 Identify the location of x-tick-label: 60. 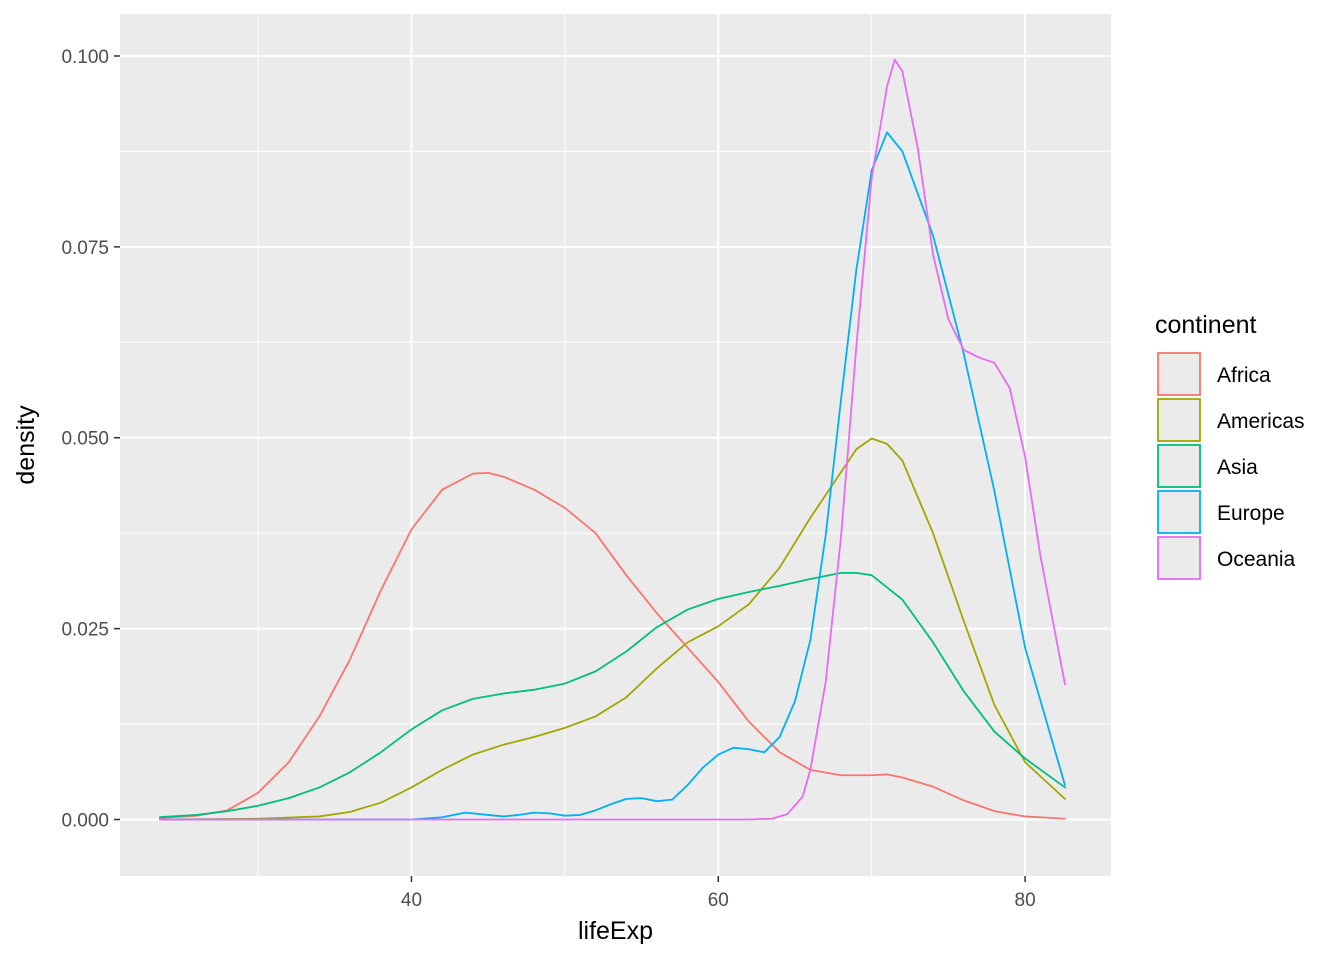
(718, 900).